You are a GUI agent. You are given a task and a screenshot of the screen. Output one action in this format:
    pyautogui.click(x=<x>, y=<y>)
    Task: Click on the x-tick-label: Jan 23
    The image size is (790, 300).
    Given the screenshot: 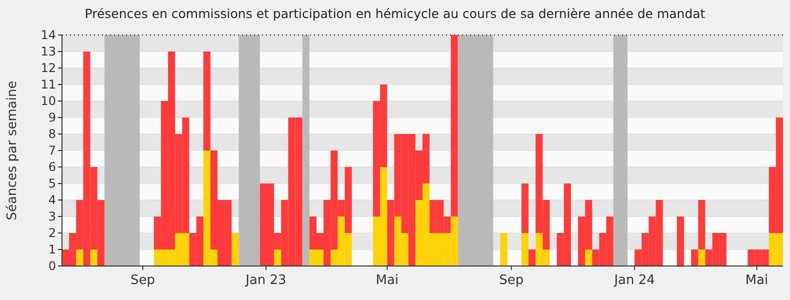 What is the action you would take?
    pyautogui.click(x=265, y=280)
    